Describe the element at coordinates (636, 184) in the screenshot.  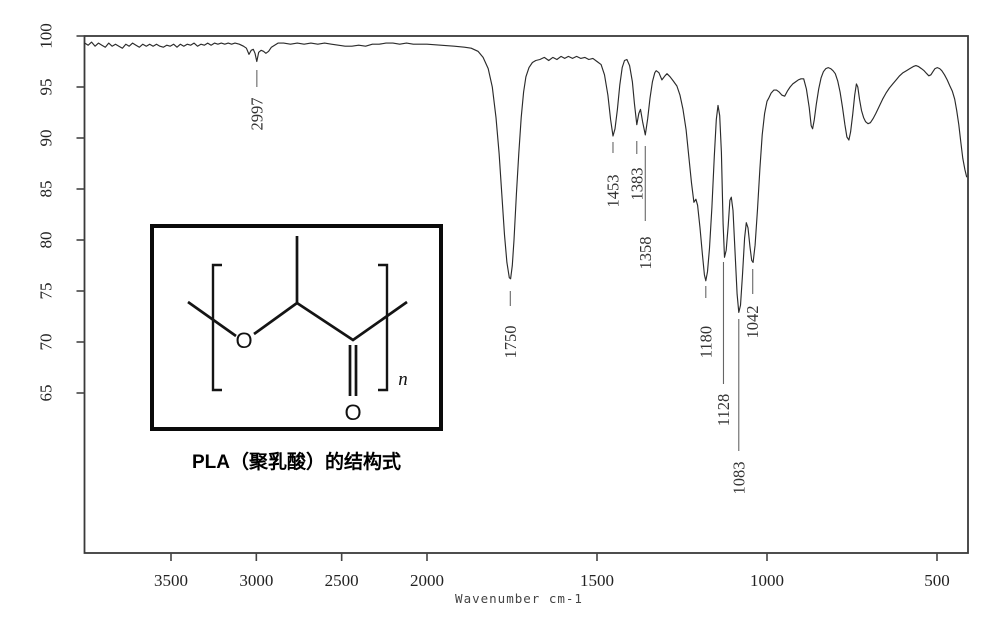
I see `peak-label-1383: 1383` at that location.